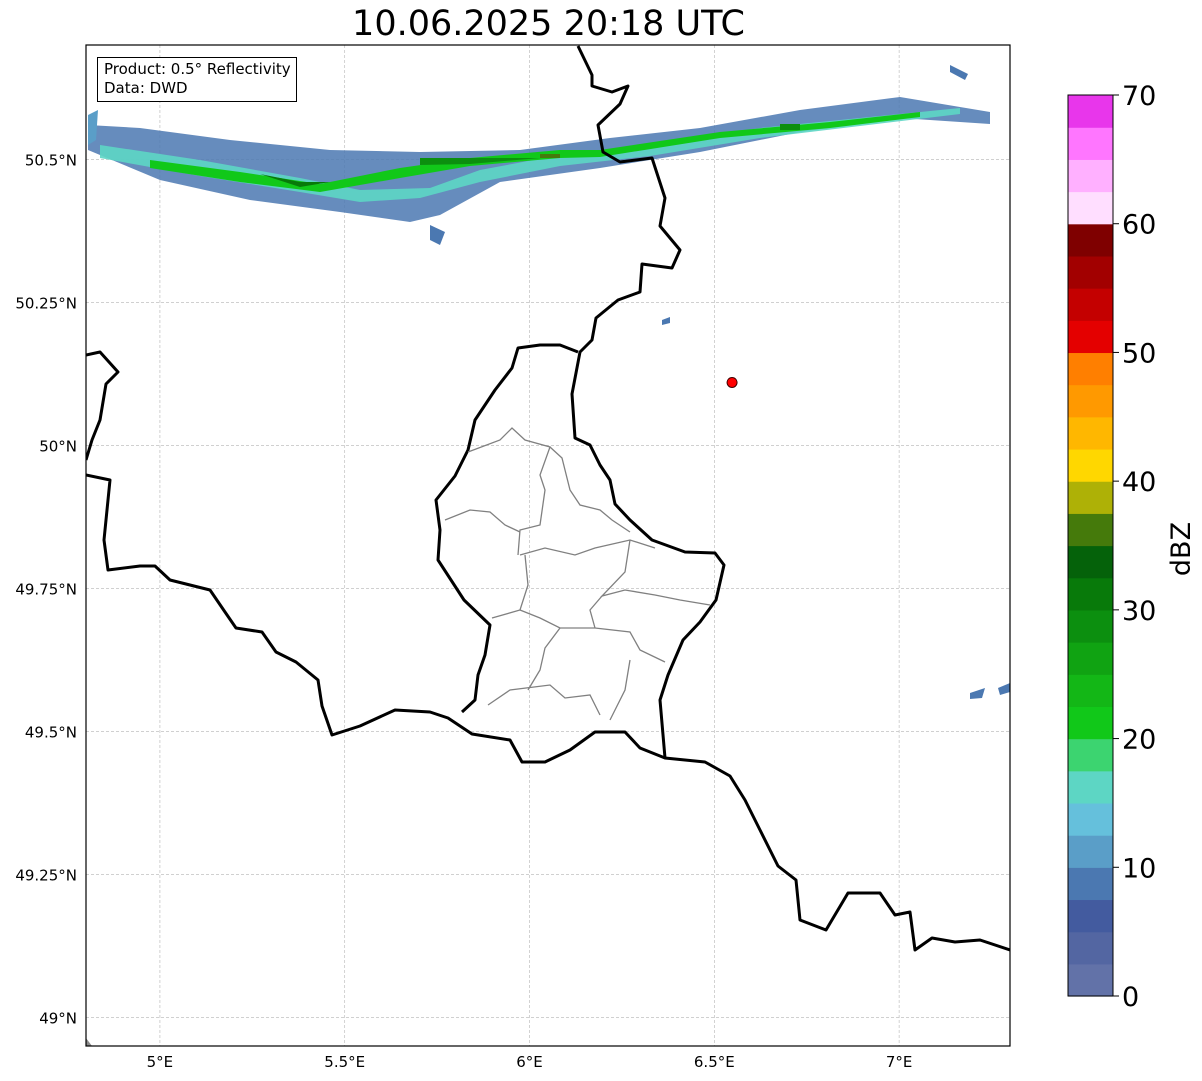  Describe the element at coordinates (548, 24) in the screenshot. I see `map-title: 10.06.2025 20:18 UTC` at that location.